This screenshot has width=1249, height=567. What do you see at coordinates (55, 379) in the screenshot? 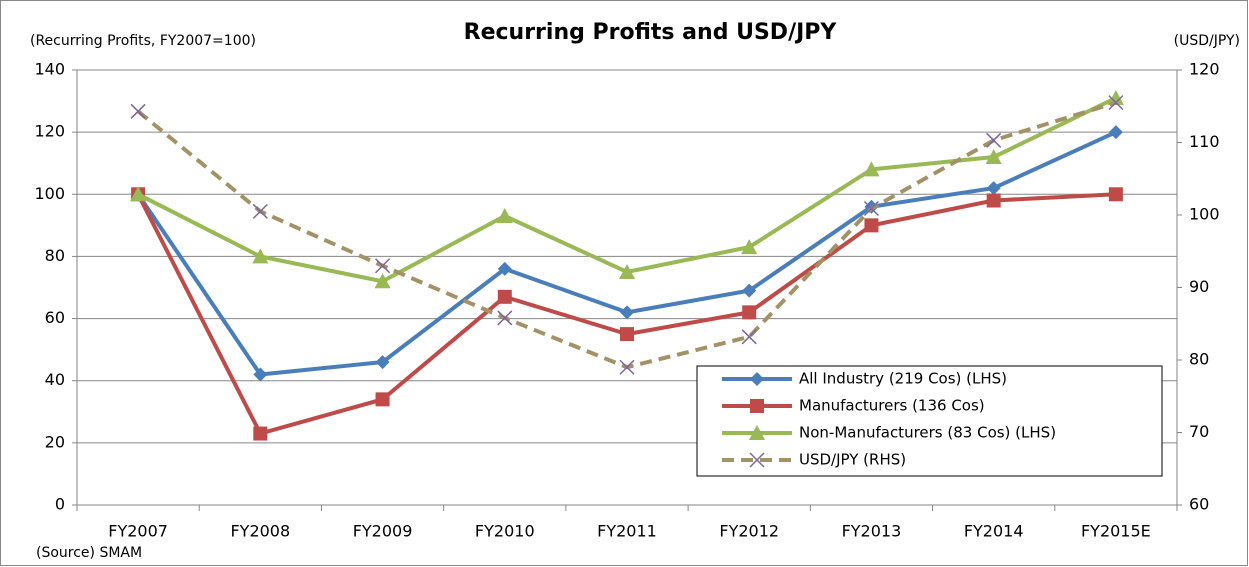
I see `y-tick-label: 40` at bounding box center [55, 379].